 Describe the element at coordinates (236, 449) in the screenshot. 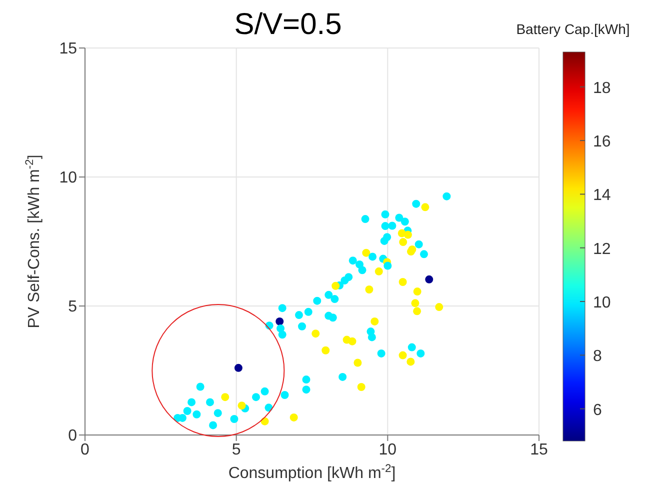

I see `x-tick-label: 5` at that location.